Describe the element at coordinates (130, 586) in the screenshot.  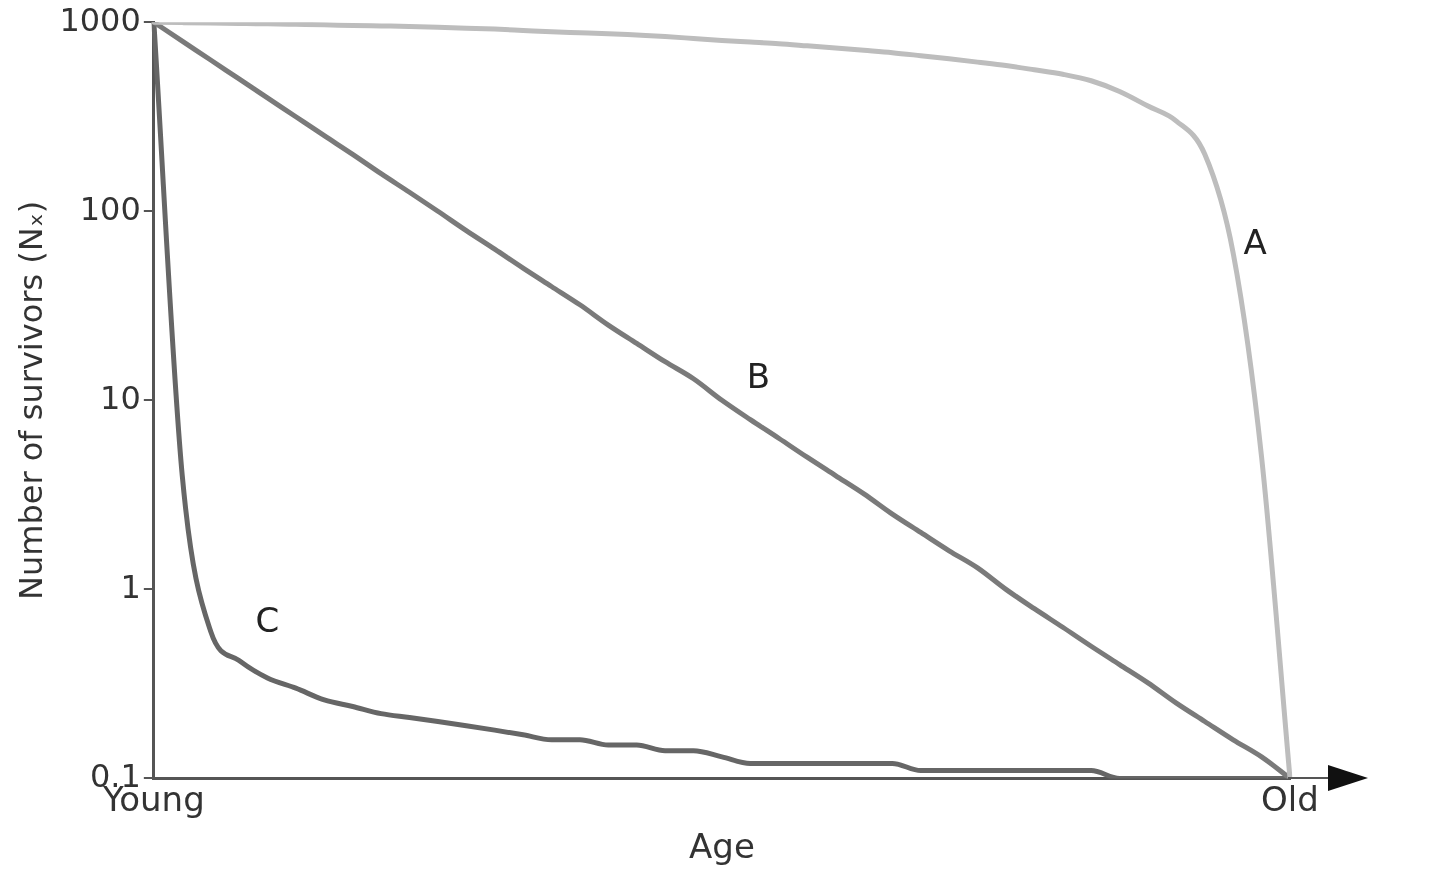
I see `y-tick-label: 1` at that location.